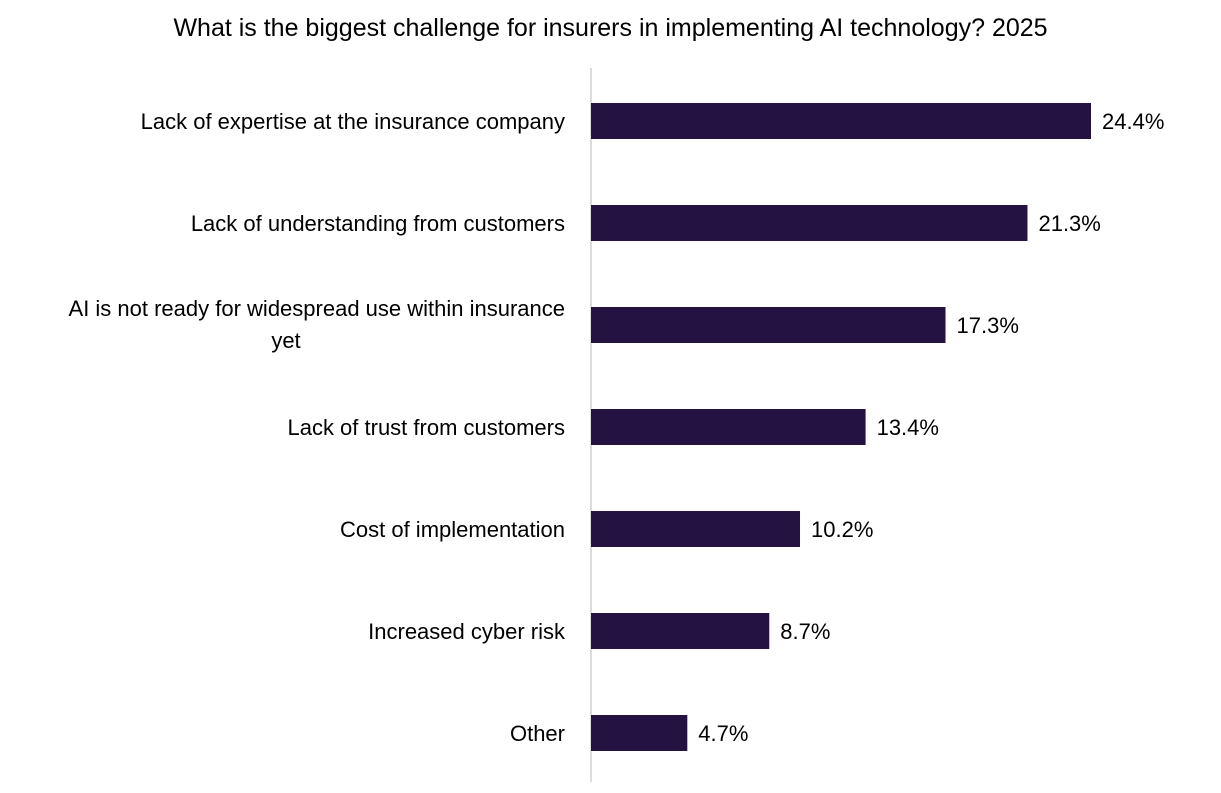  Describe the element at coordinates (378, 223) in the screenshot. I see `category-label: Lack of understanding from customers` at that location.